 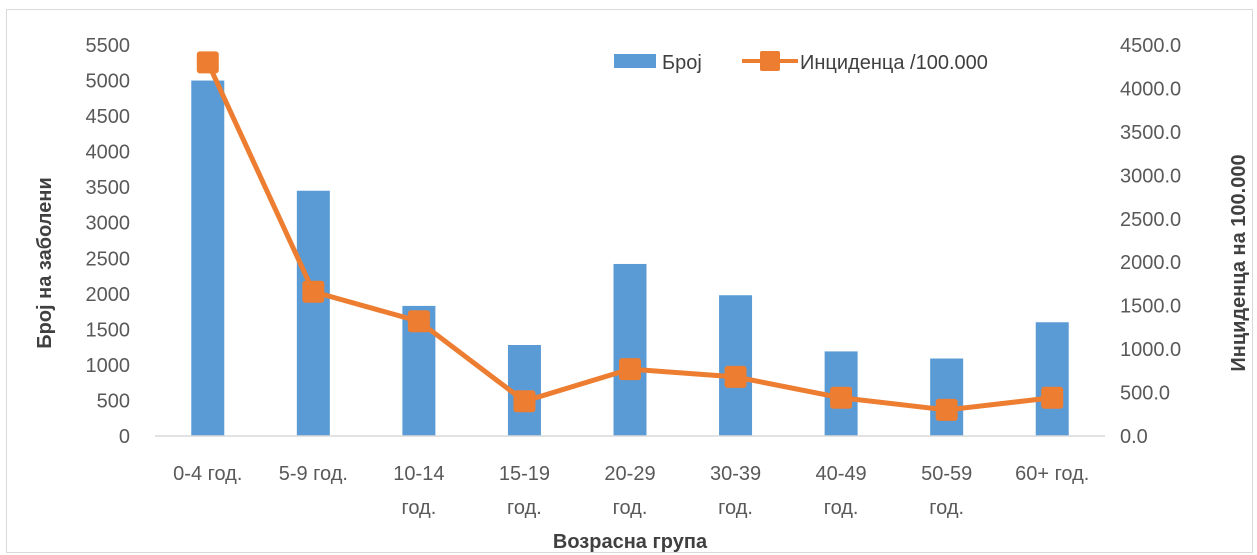 I want to click on y2-tick-label: 2000.0, so click(x=1150, y=263).